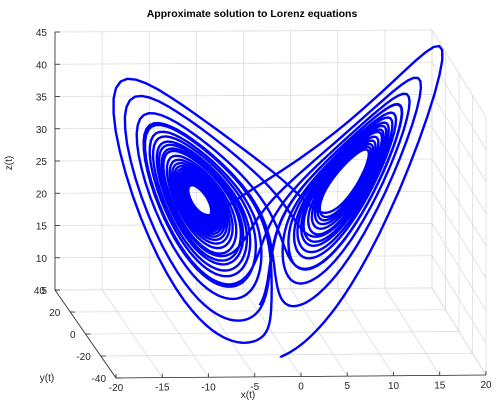 The height and width of the screenshot is (406, 498). Describe the element at coordinates (162, 388) in the screenshot. I see `x-tick-label: -15` at that location.